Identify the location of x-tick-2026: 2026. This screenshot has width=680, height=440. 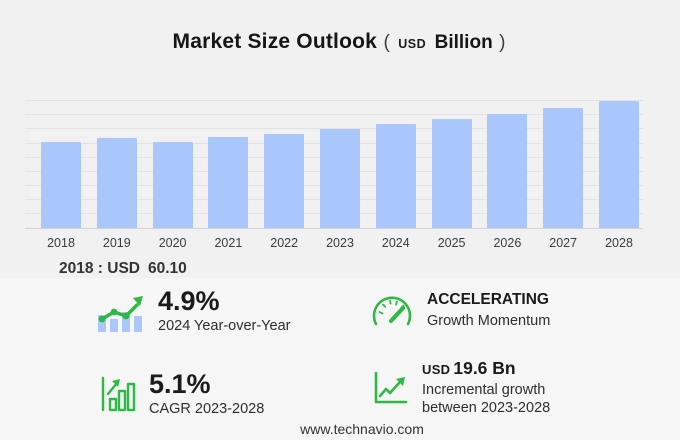
(507, 243).